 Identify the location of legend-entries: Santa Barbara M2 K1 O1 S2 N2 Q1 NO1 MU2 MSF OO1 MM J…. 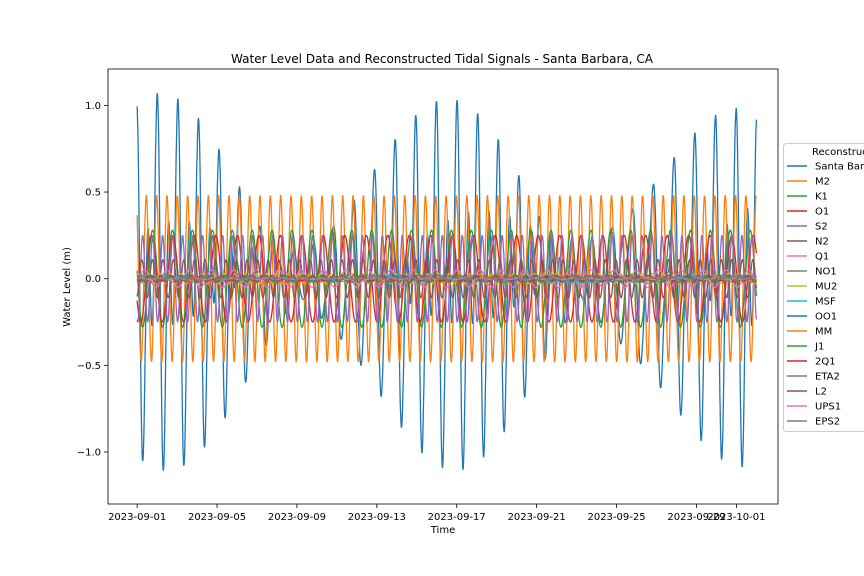
(825, 295).